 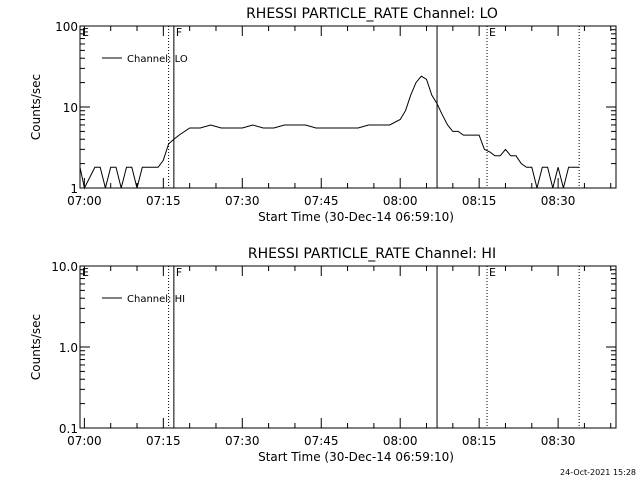 What do you see at coordinates (74, 189) in the screenshot?
I see `y-tick-label: 1` at bounding box center [74, 189].